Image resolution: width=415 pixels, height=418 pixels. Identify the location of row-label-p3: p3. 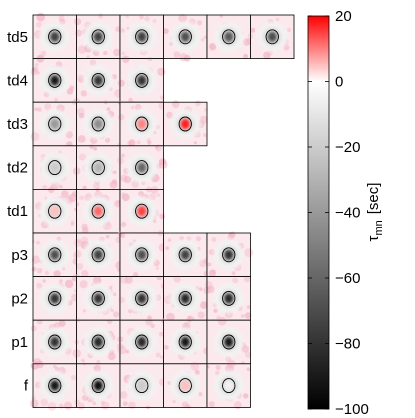
(19, 255).